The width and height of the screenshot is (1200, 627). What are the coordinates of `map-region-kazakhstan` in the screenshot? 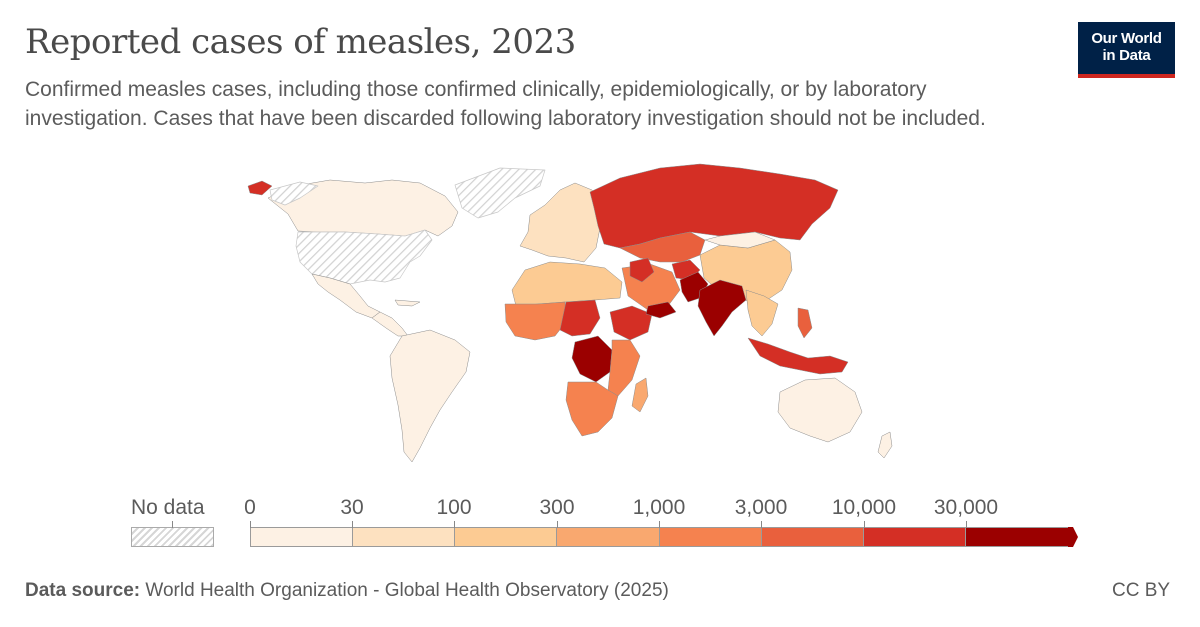 It's located at (662, 247).